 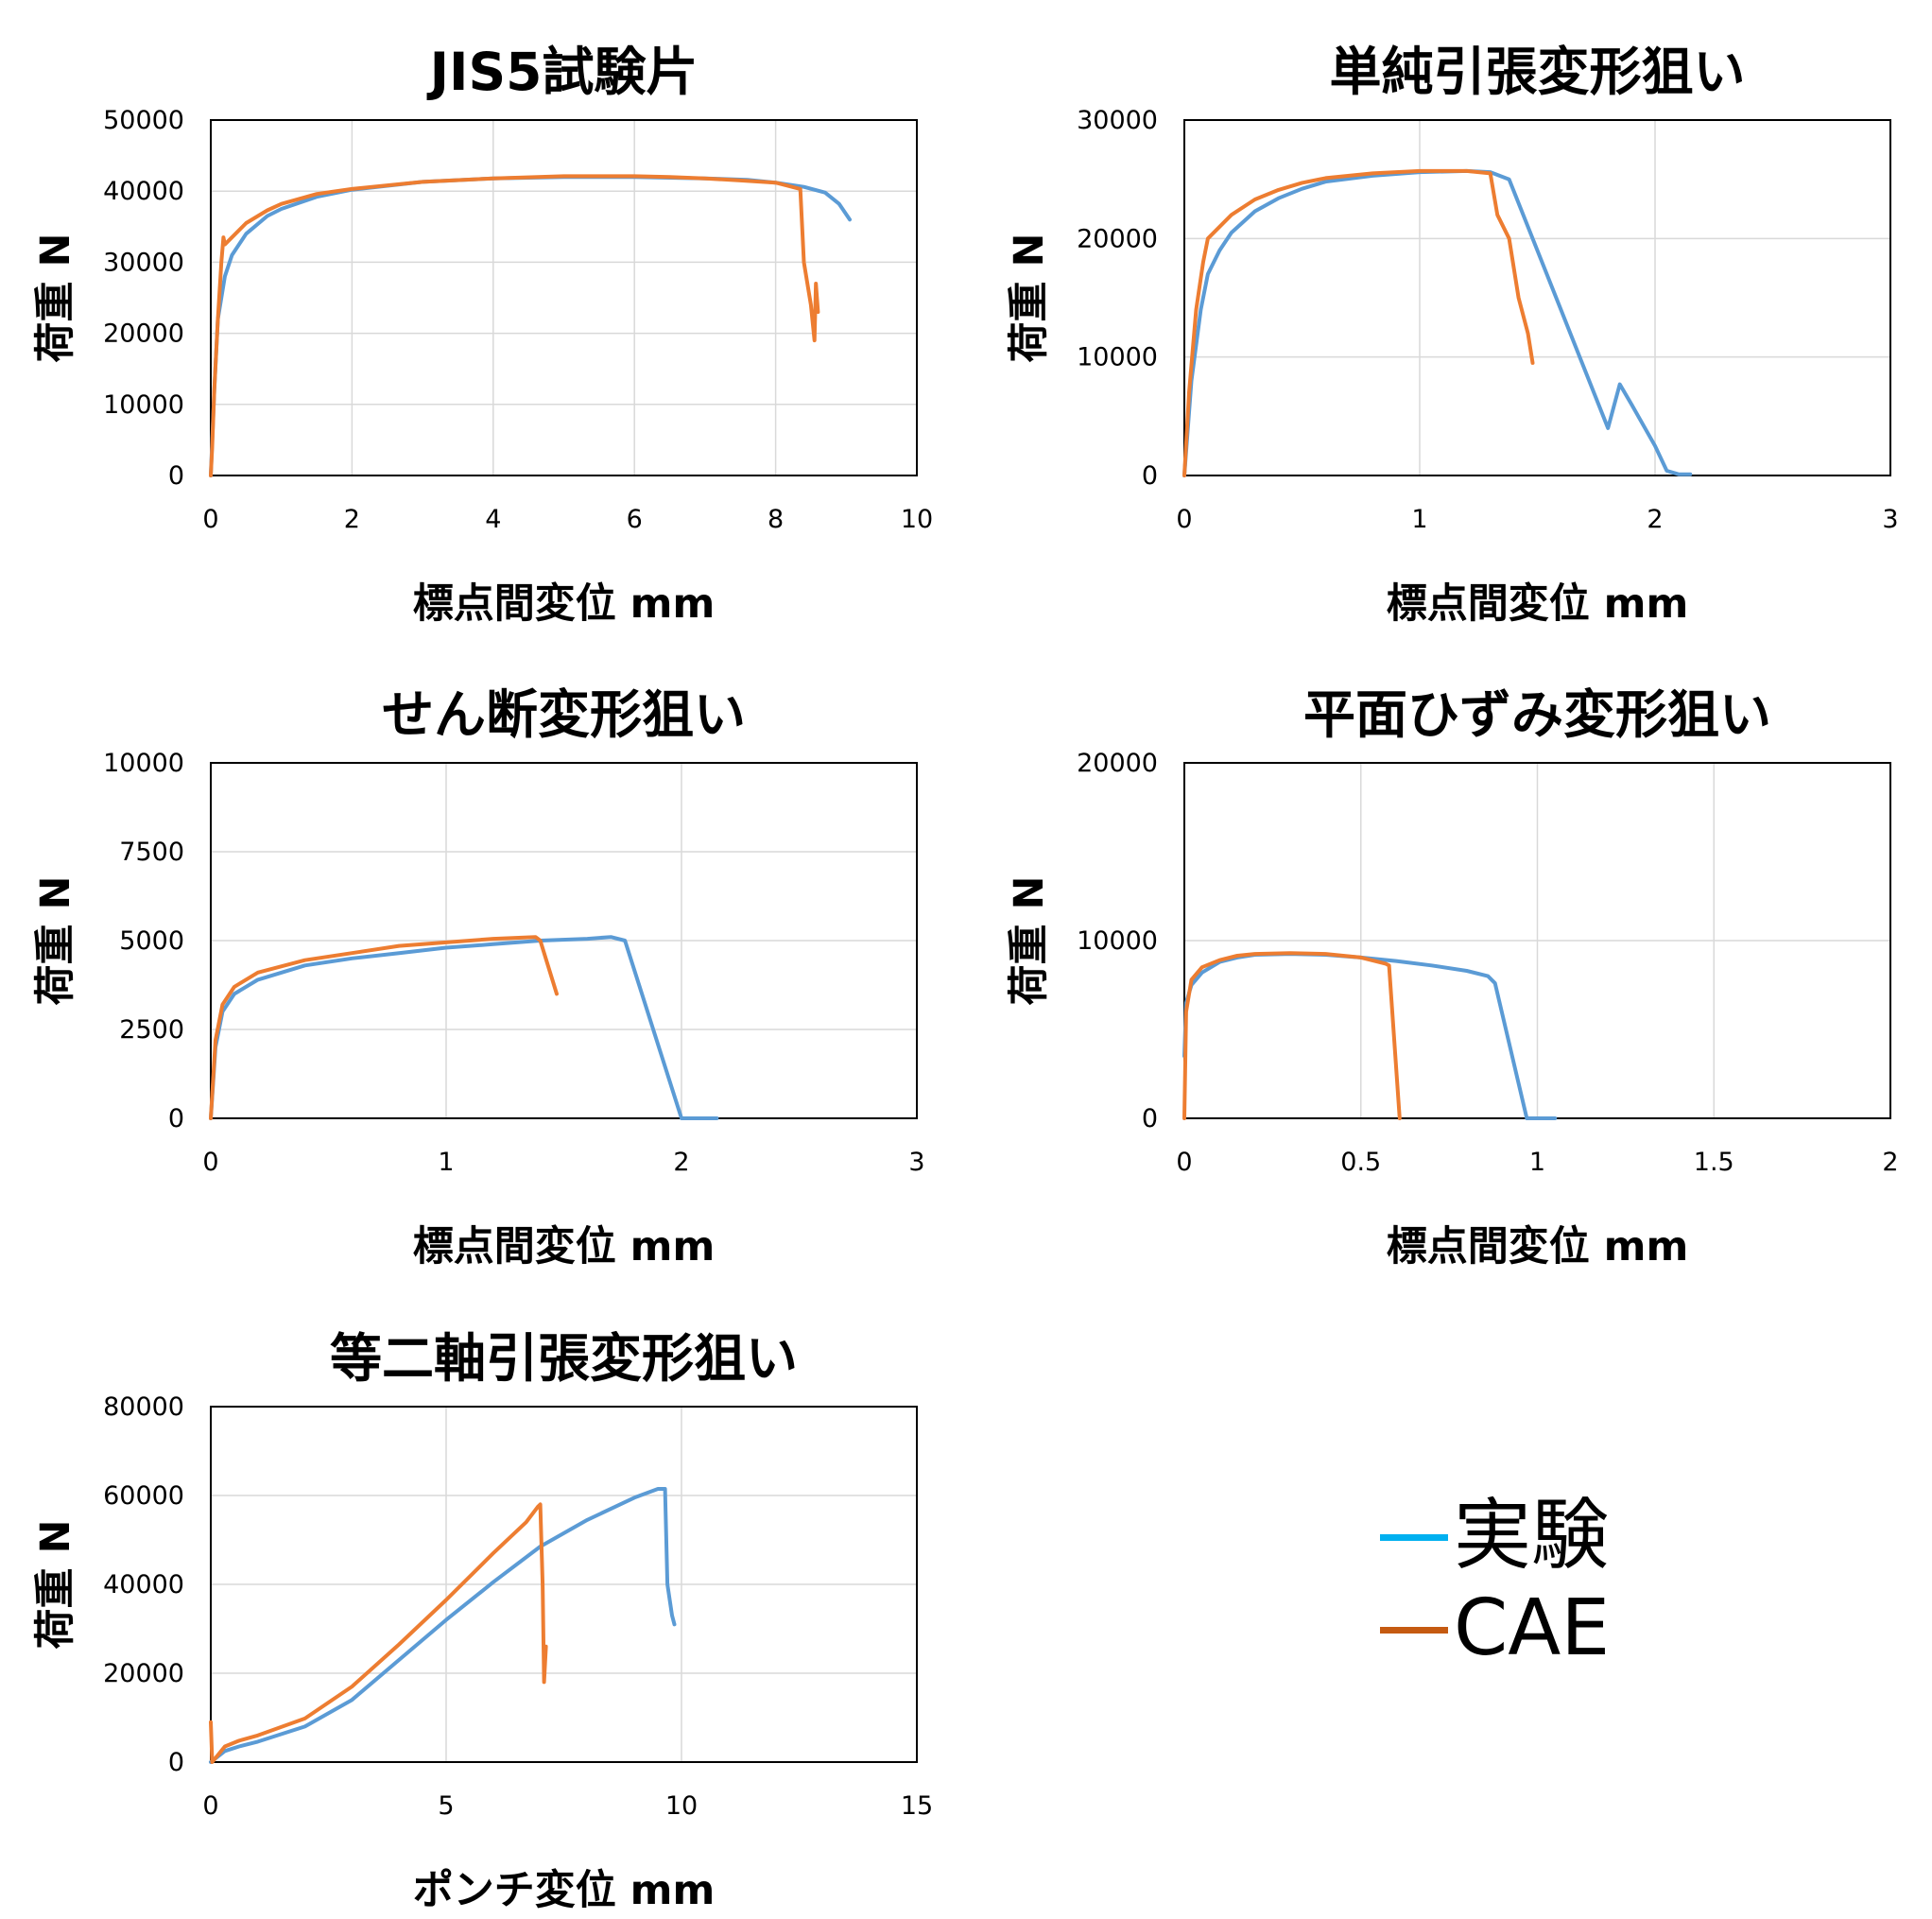 I want to click on chart-1-xtick-label-5: 10, so click(x=917, y=520).